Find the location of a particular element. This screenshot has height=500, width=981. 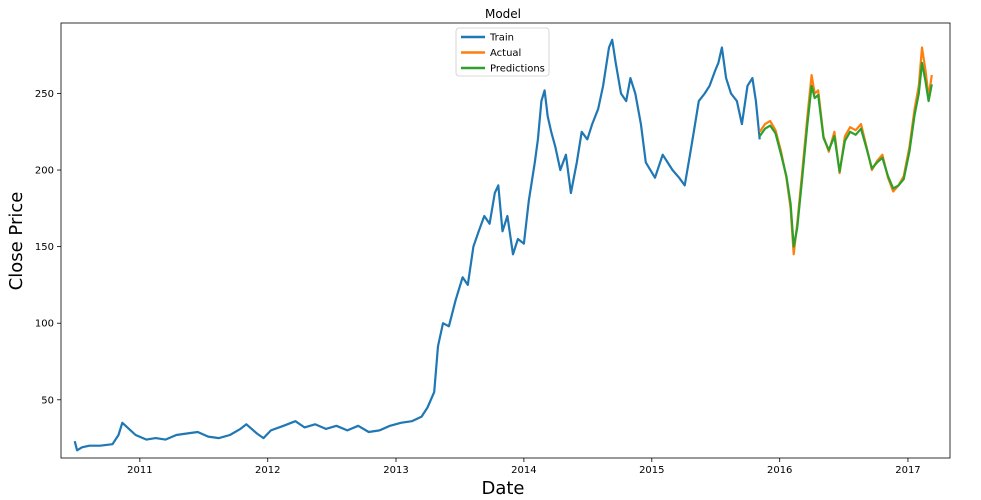

legend-box is located at coordinates (502, 52).